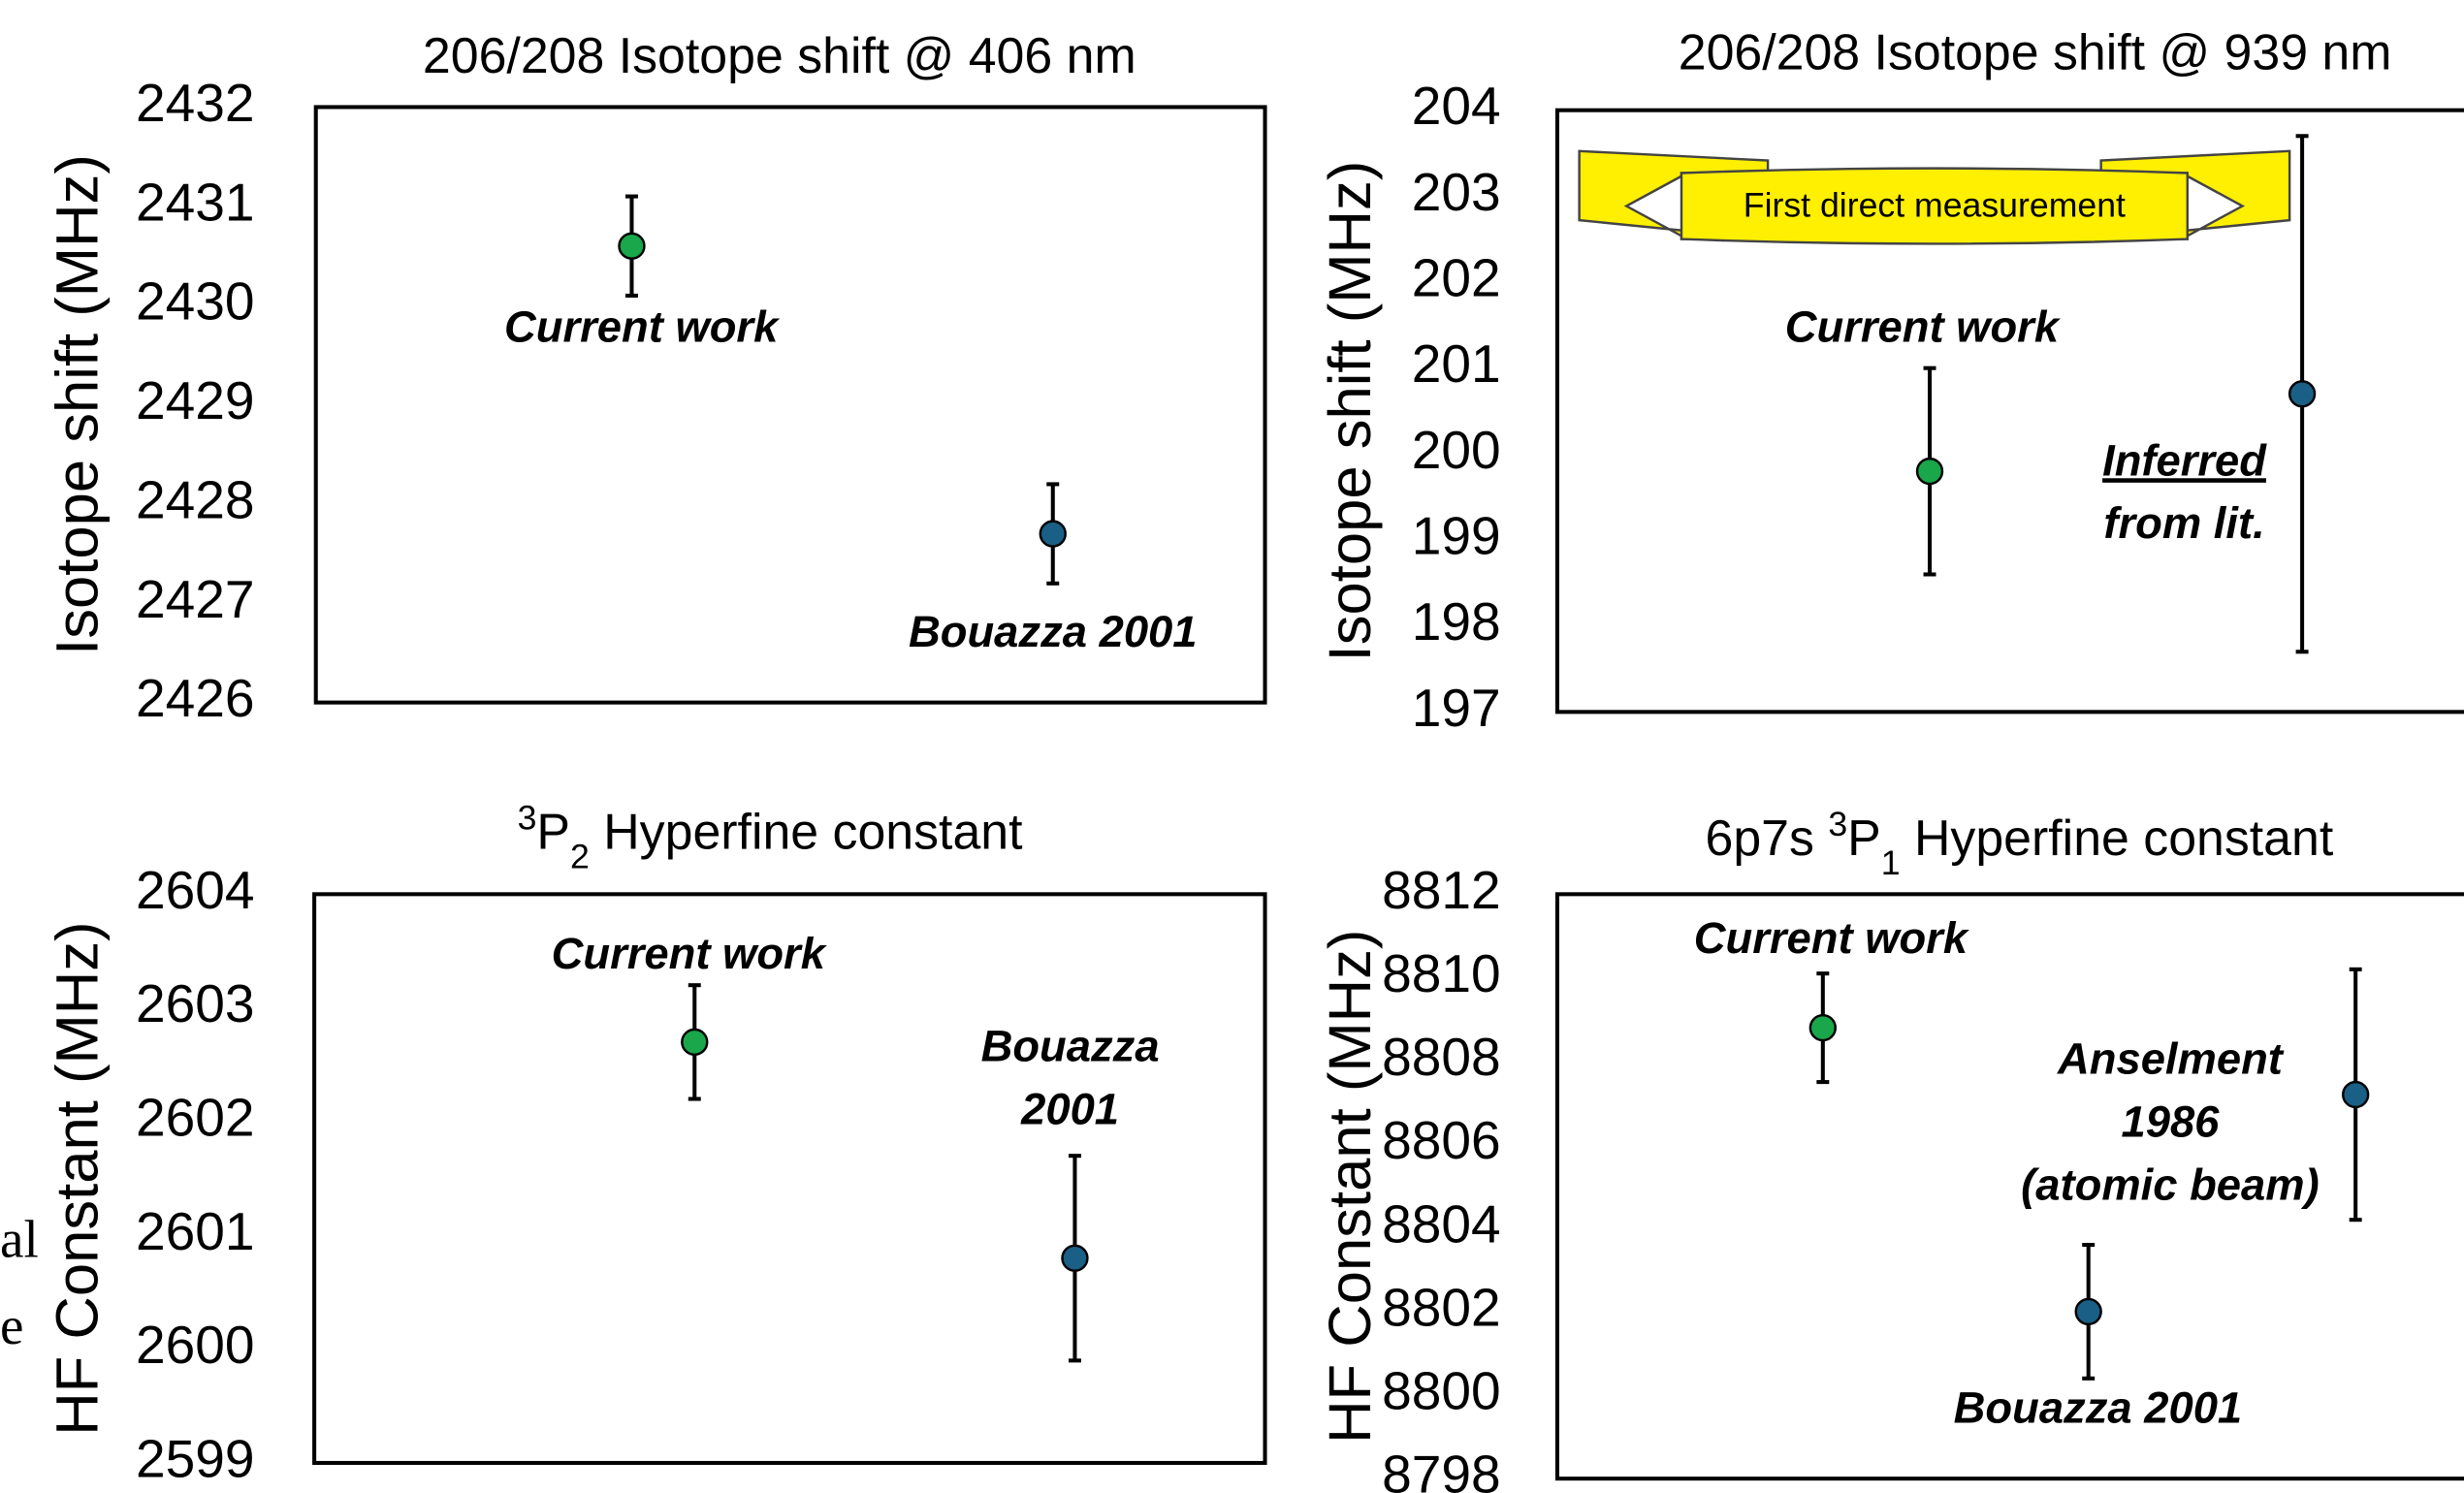 This screenshot has width=2464, height=1493. I want to click on point-label: from lit., so click(2183, 523).